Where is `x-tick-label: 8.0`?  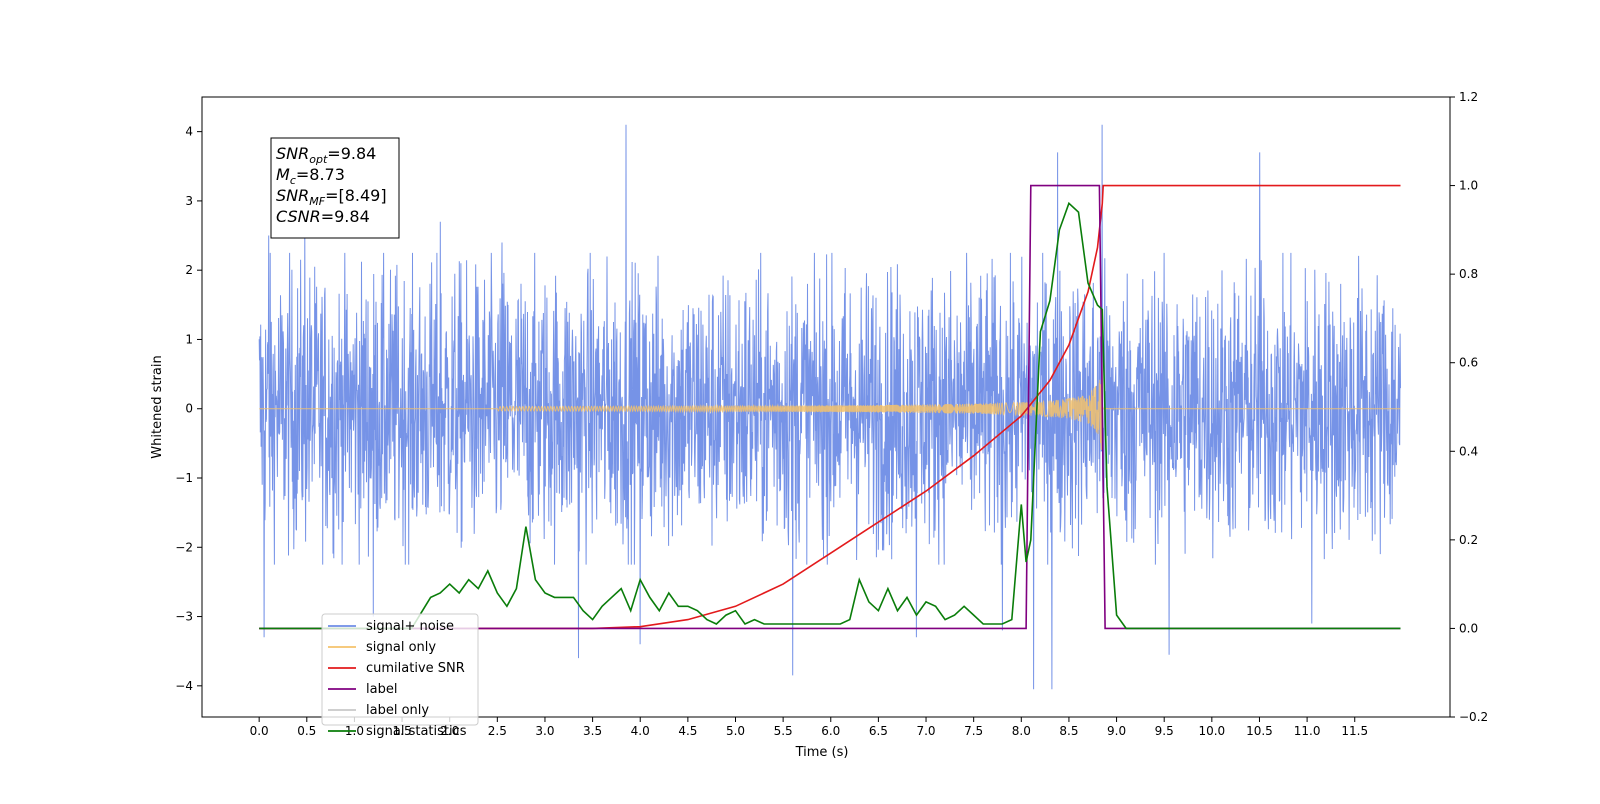
x-tick-label: 8.0 is located at coordinates (1021, 731).